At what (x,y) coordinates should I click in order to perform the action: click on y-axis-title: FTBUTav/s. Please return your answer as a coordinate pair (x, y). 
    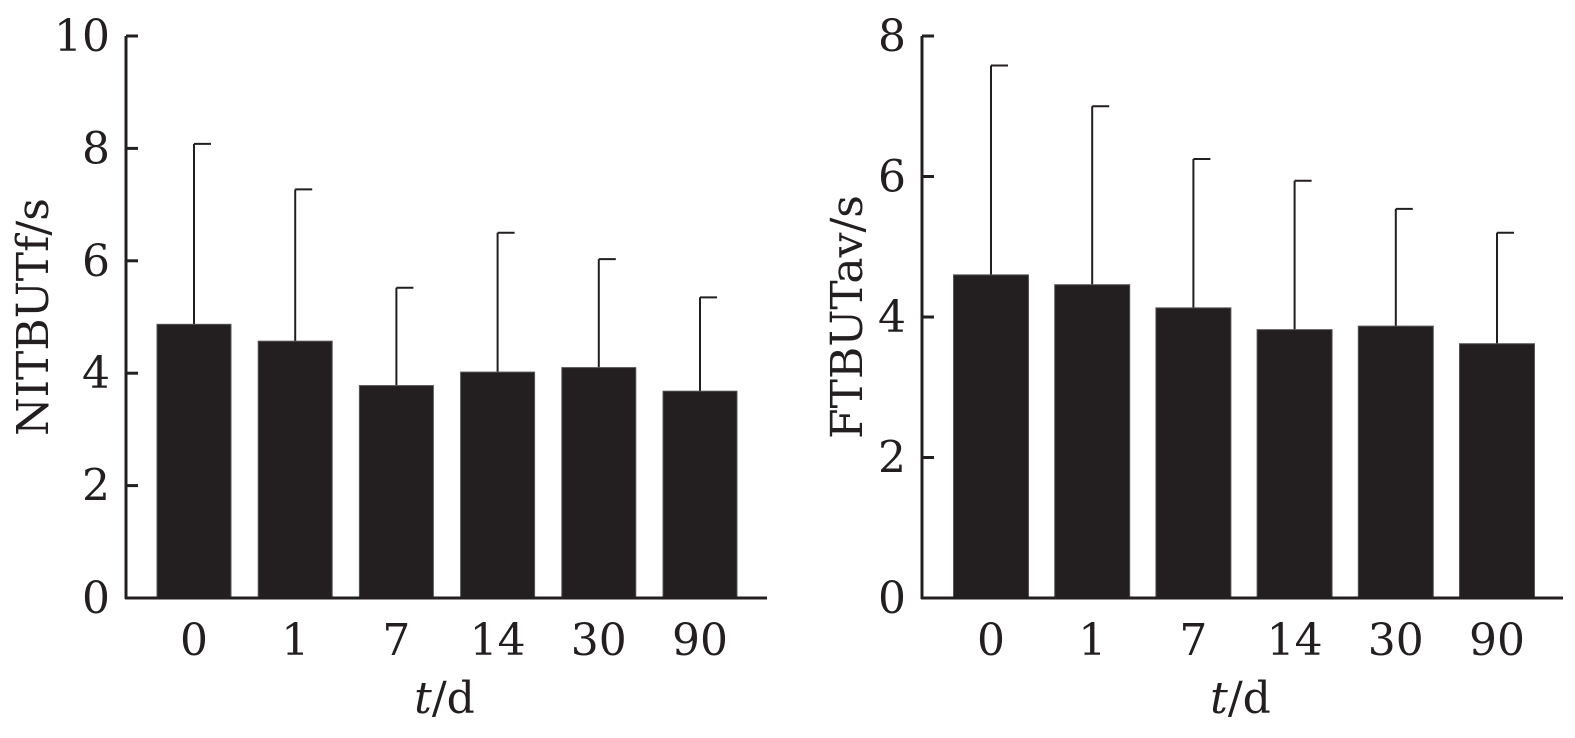
    Looking at the image, I should click on (847, 317).